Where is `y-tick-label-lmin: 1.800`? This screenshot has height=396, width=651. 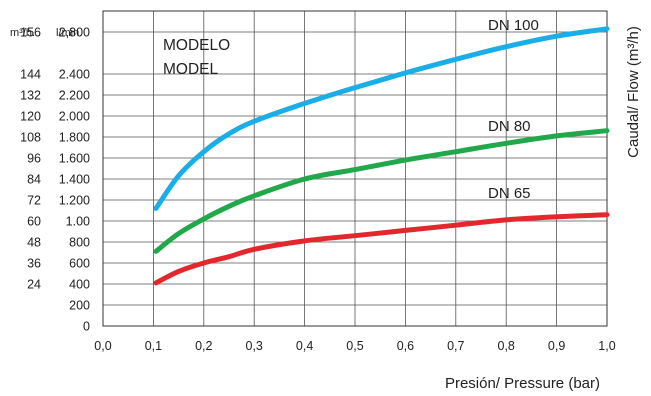 y-tick-label-lmin: 1.800 is located at coordinates (74, 138).